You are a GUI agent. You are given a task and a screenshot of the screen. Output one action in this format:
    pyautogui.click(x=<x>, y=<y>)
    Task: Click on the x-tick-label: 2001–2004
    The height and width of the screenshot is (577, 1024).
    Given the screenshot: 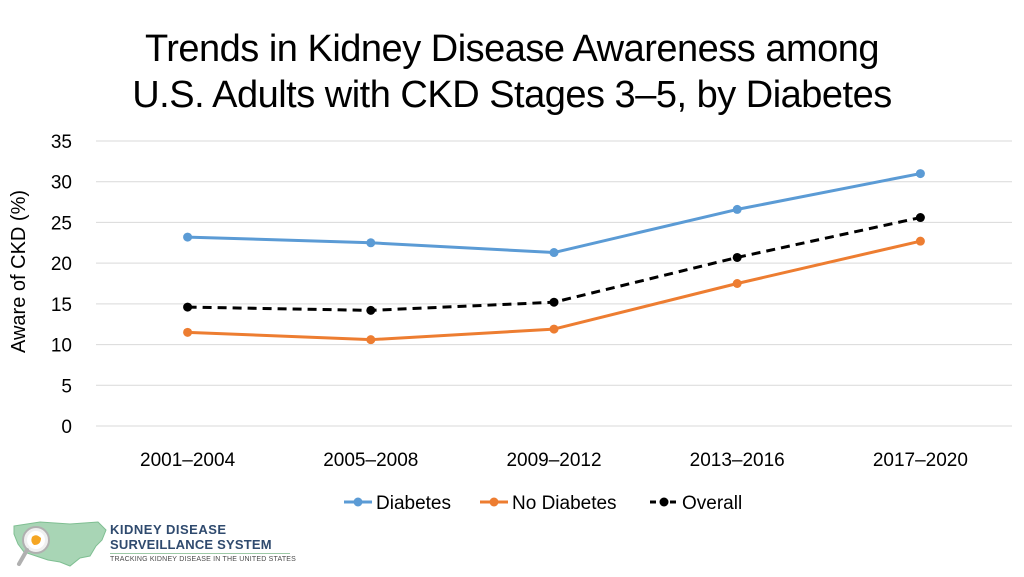 What is the action you would take?
    pyautogui.click(x=188, y=460)
    